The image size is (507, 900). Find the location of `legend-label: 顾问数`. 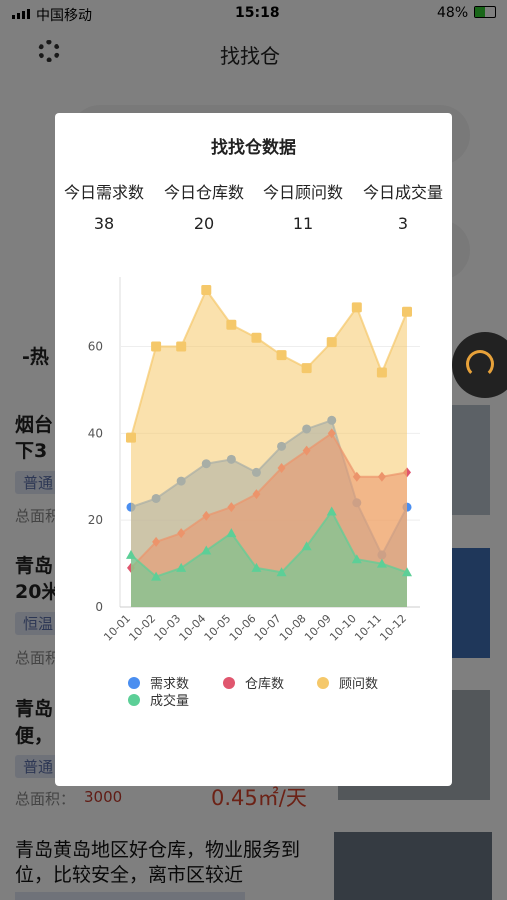

legend-label: 顾问数 is located at coordinates (358, 684).